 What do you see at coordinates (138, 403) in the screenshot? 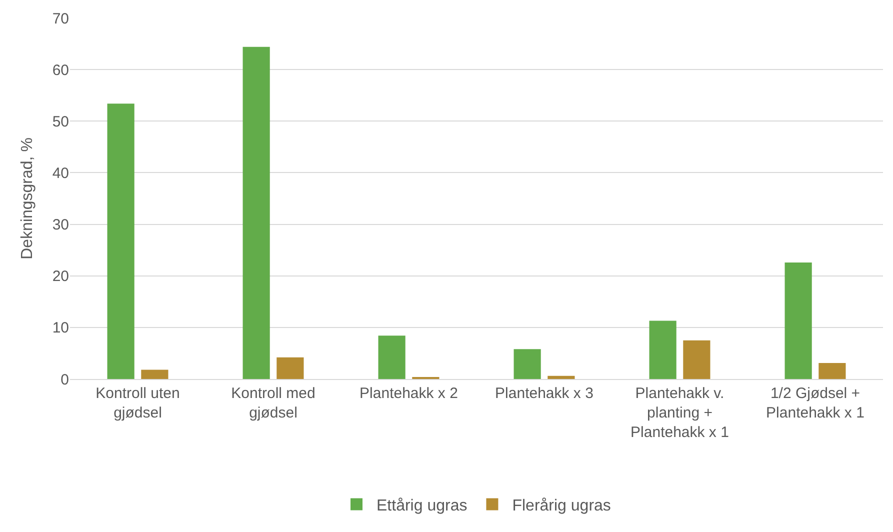
I see `x-tick-label: Kontroll uten gjødsel` at bounding box center [138, 403].